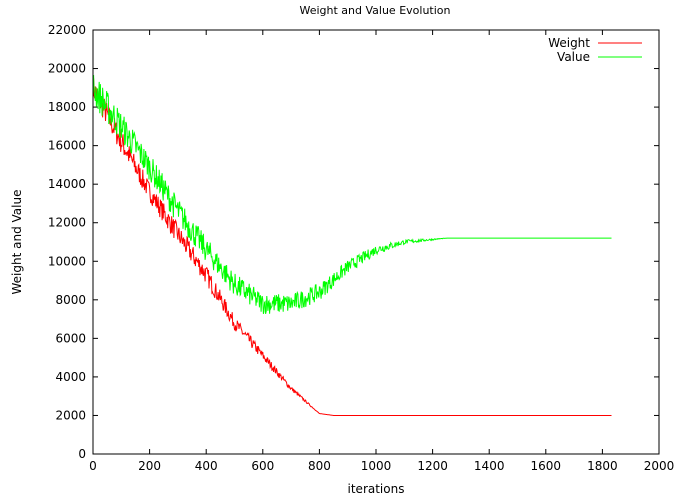  Describe the element at coordinates (67, 107) in the screenshot. I see `y-tick-label: 18000` at that location.